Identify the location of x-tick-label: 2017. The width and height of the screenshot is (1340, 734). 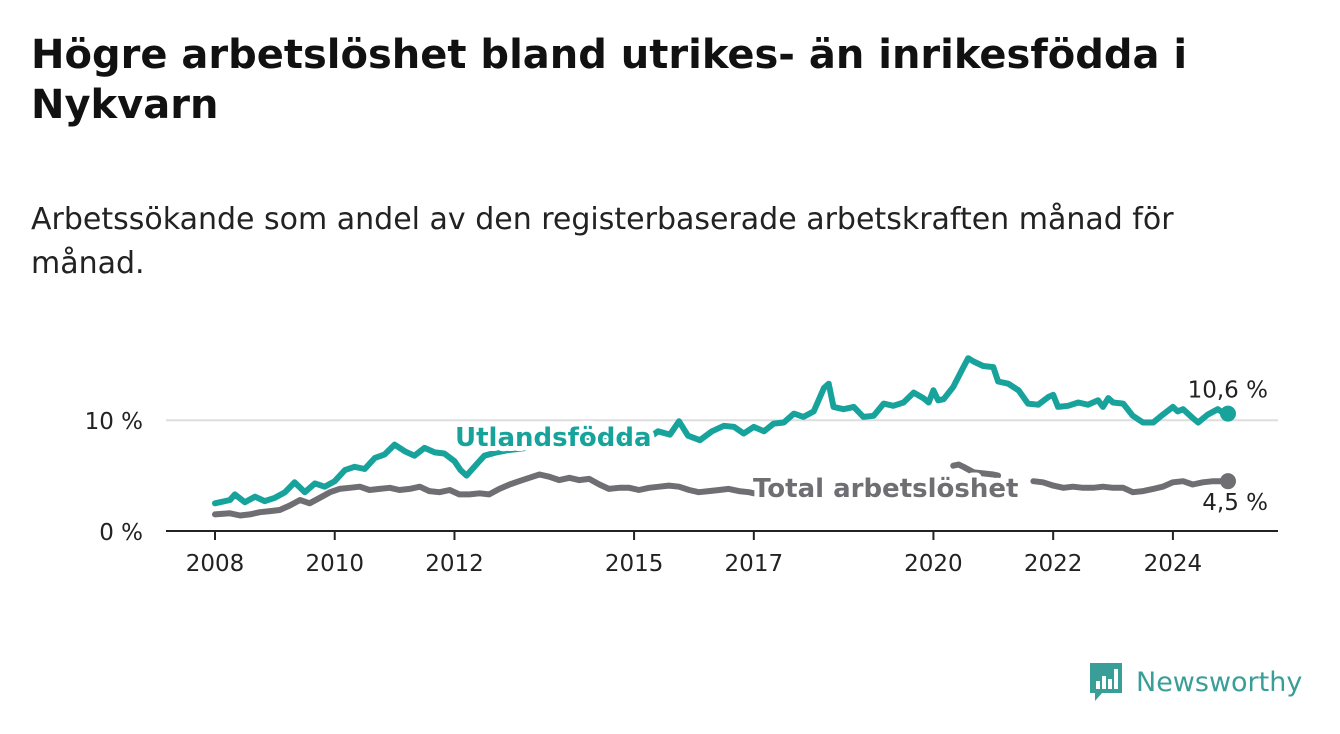
(754, 564).